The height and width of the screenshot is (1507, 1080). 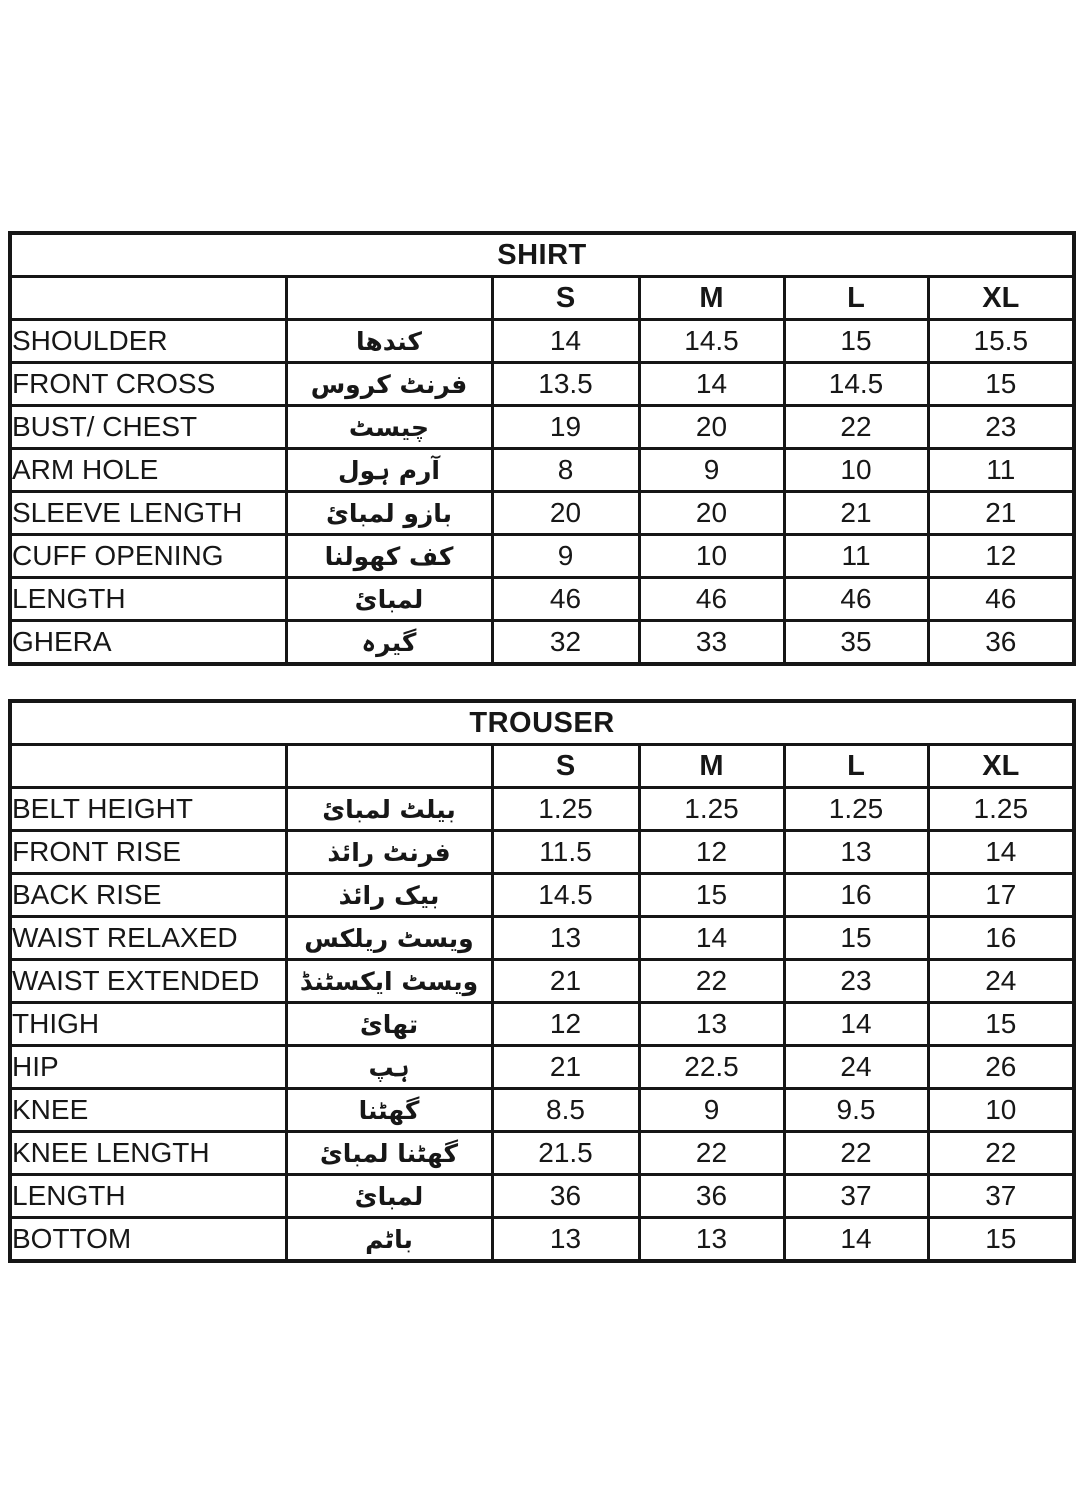 I want to click on size-col-header: XL, so click(x=1001, y=298).